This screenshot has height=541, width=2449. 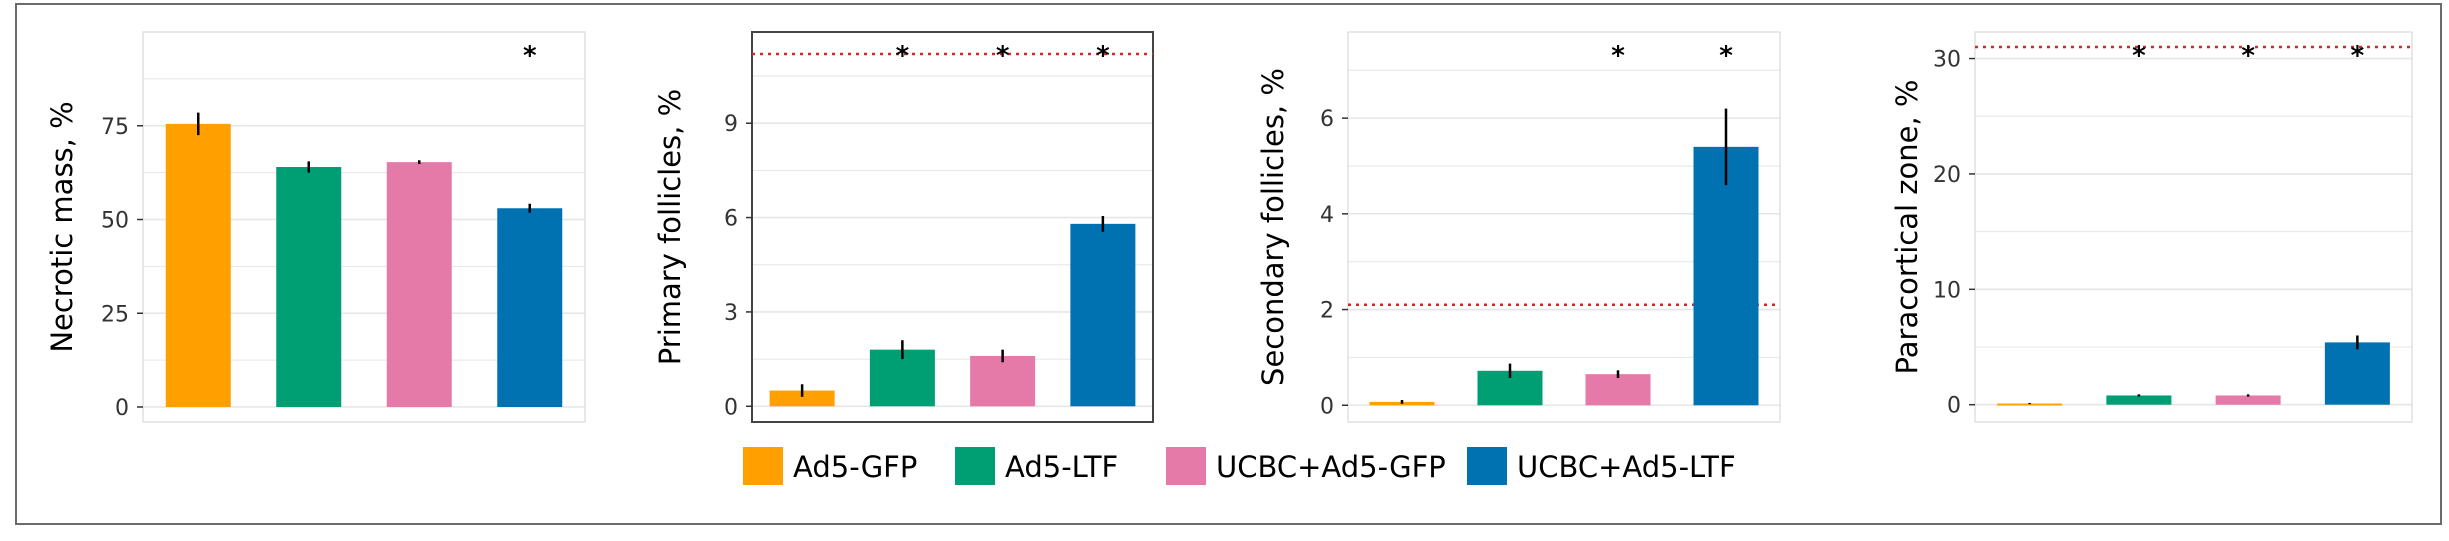 I want to click on legend: Ad5-GFP Ad5-LTF UCBC+Ad5-GFP UCBC+Ad5-LTF, so click(x=1239, y=466).